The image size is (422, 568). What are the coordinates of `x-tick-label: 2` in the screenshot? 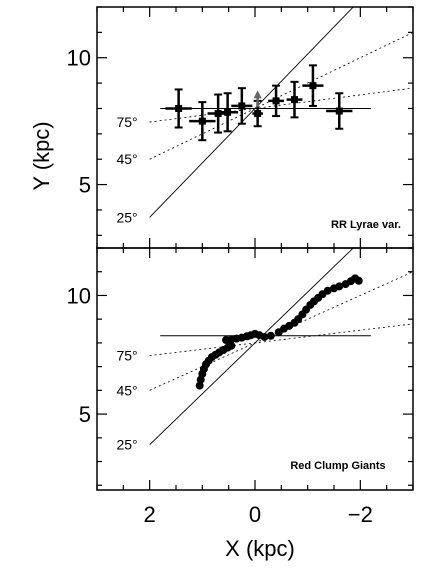 It's located at (150, 514).